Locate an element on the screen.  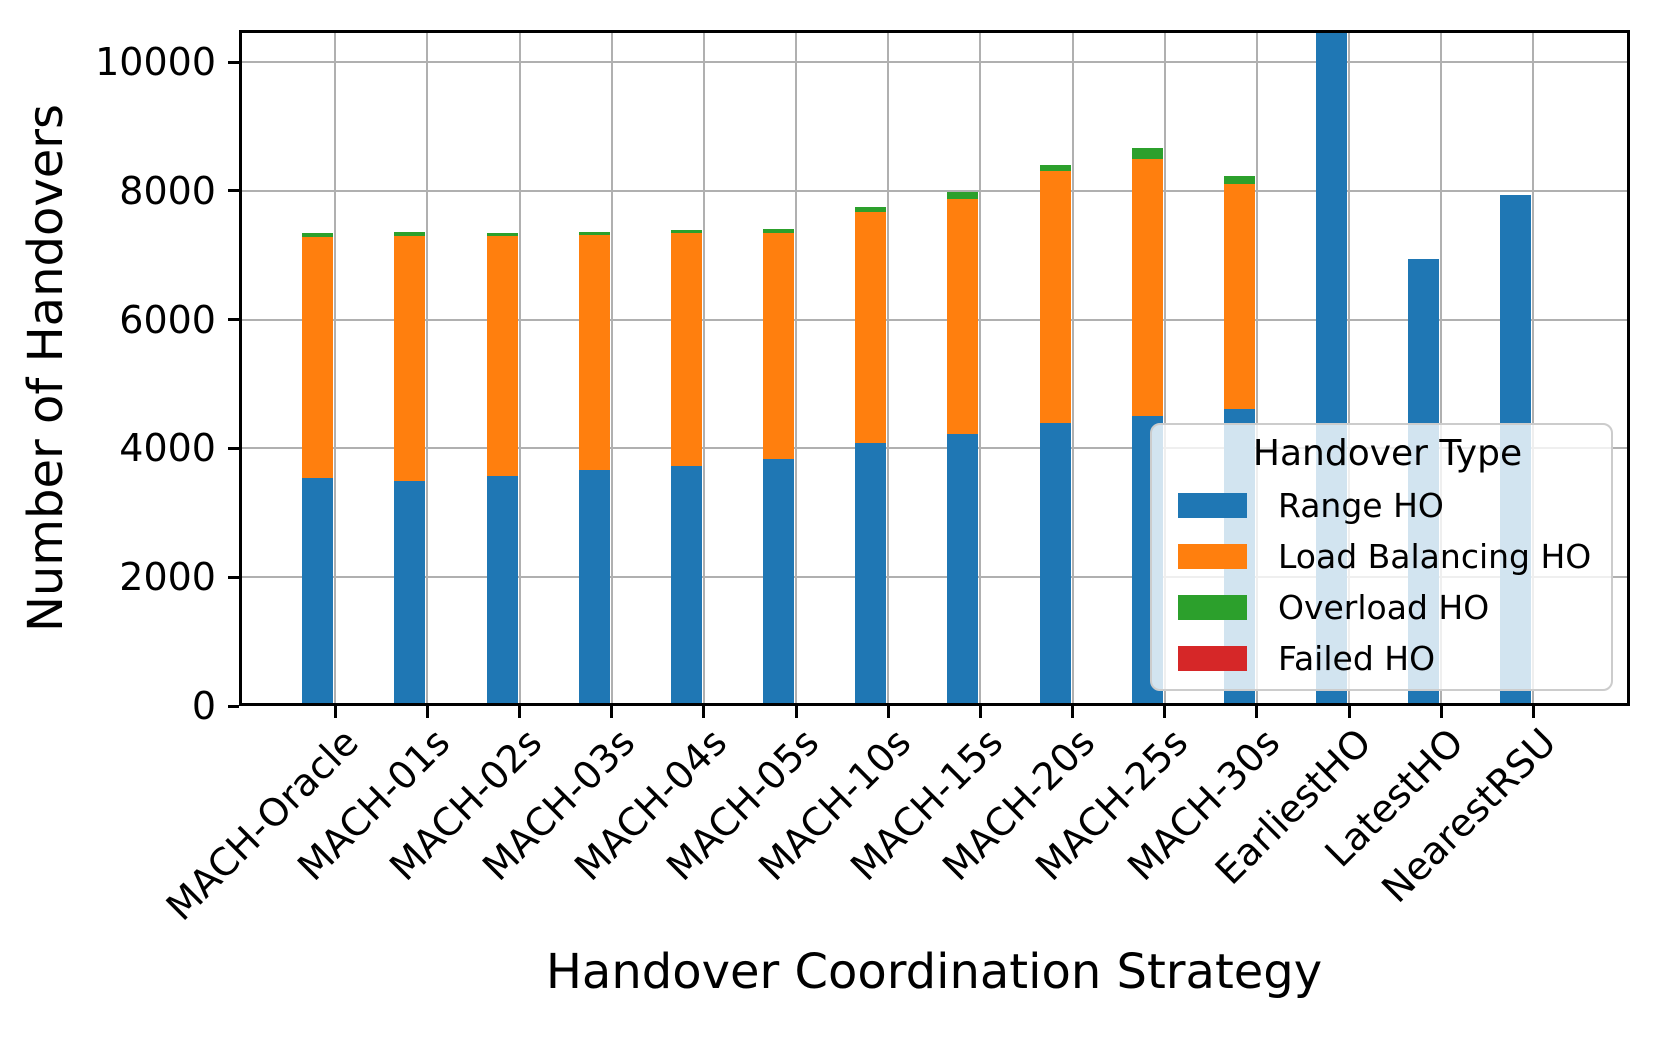
legend-entry-range-ho: Range HO is located at coordinates (1387, 505).